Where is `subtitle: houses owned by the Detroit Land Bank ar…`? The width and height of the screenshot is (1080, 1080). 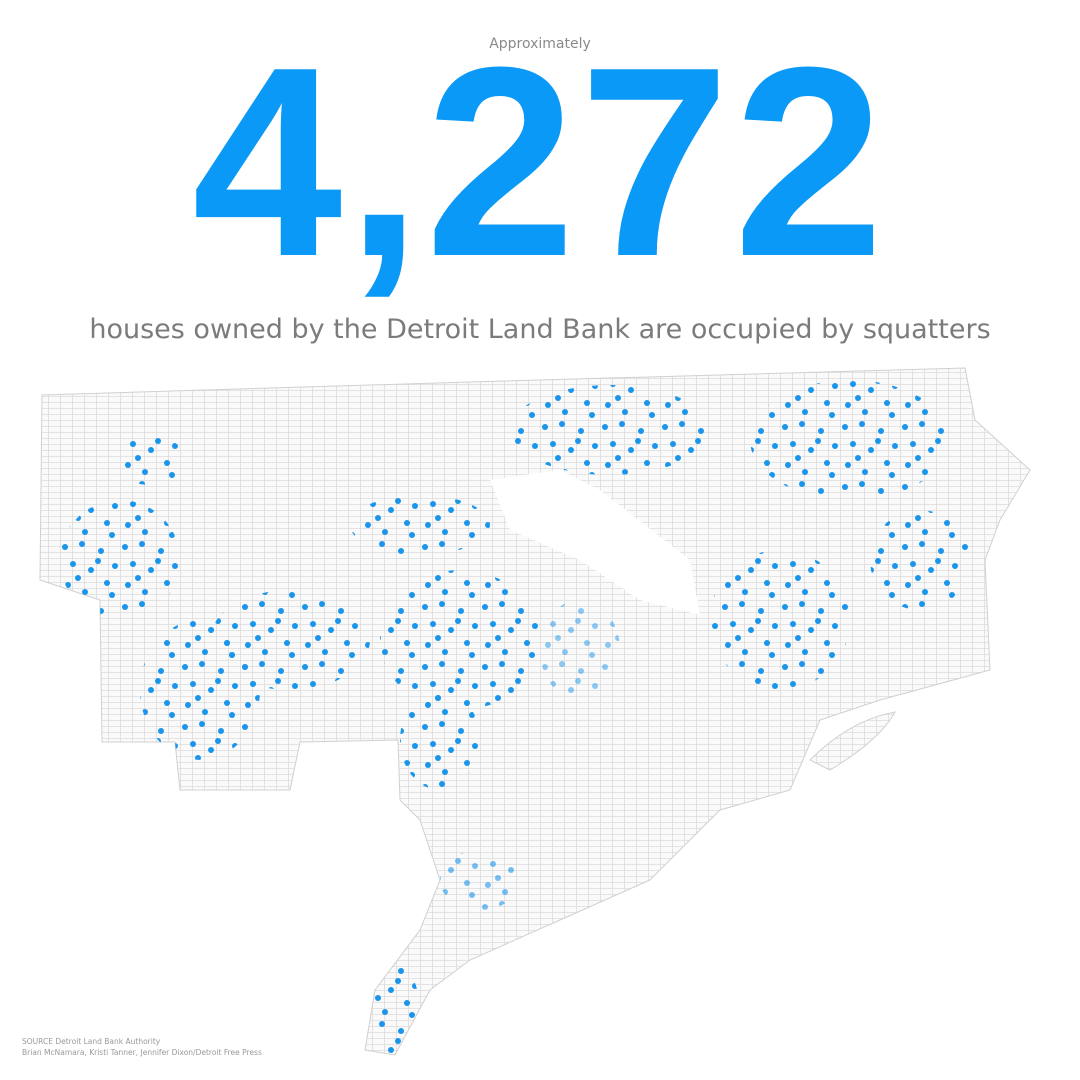 subtitle: houses owned by the Detroit Land Bank ar… is located at coordinates (539, 329).